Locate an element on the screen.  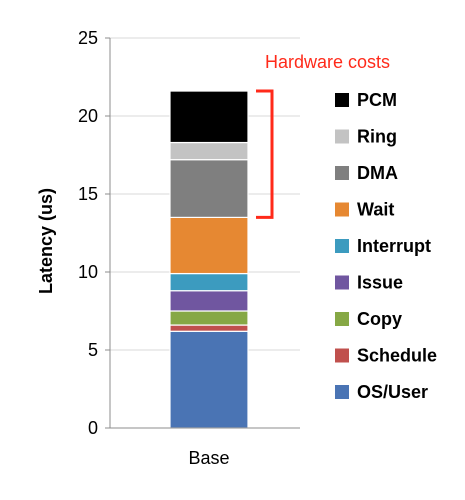
bar-segment-ring is located at coordinates (209, 151).